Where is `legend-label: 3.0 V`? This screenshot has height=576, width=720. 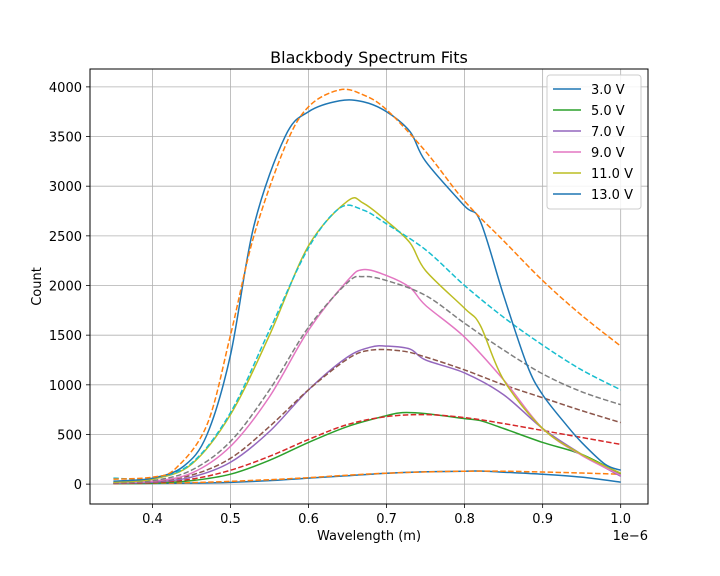
legend-label: 3.0 V is located at coordinates (608, 90).